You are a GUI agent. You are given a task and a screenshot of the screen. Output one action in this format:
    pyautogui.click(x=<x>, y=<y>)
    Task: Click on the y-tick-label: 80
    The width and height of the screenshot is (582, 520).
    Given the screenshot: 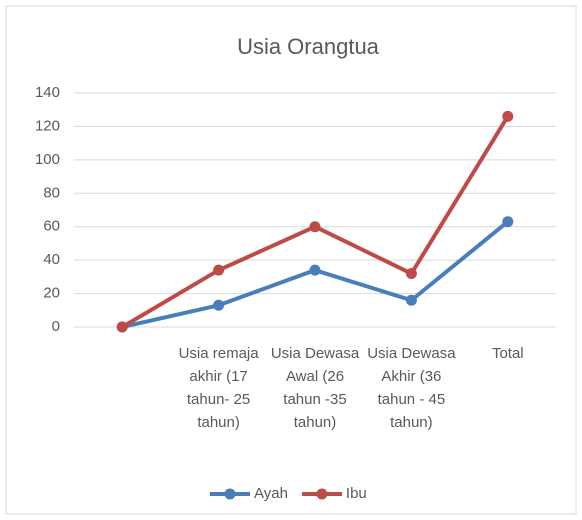 What is the action you would take?
    pyautogui.click(x=51, y=192)
    